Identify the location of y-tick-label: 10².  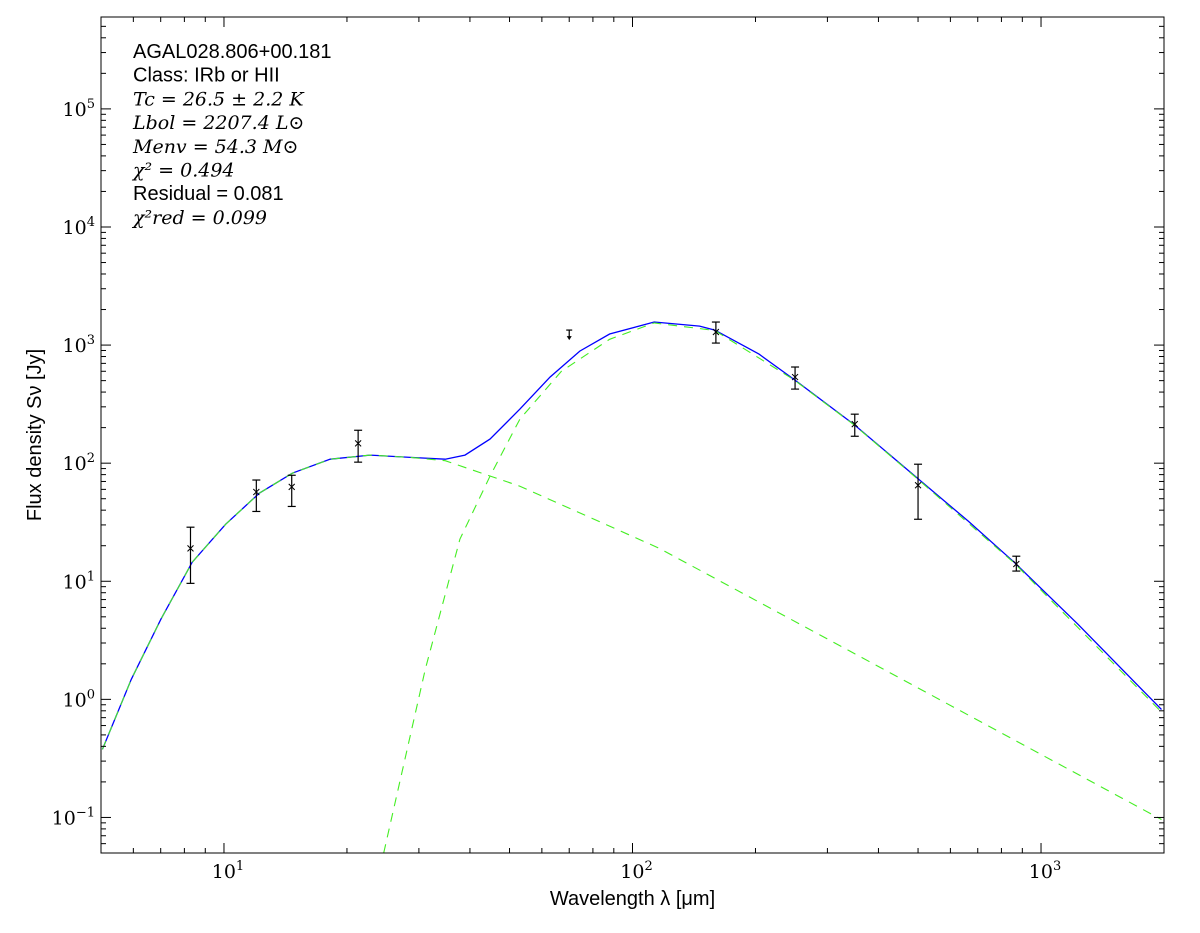
(79, 463).